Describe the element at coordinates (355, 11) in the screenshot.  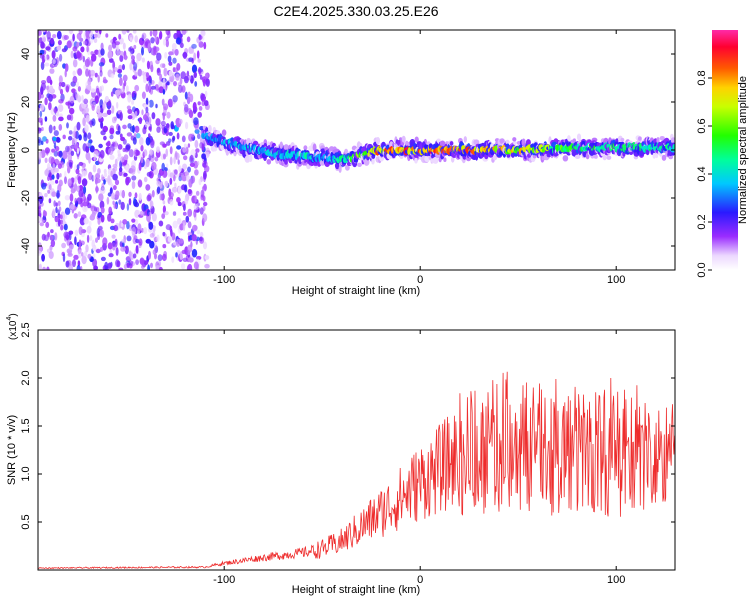
I see `figure-title: C2E4.2025.330.03.25.E26` at that location.